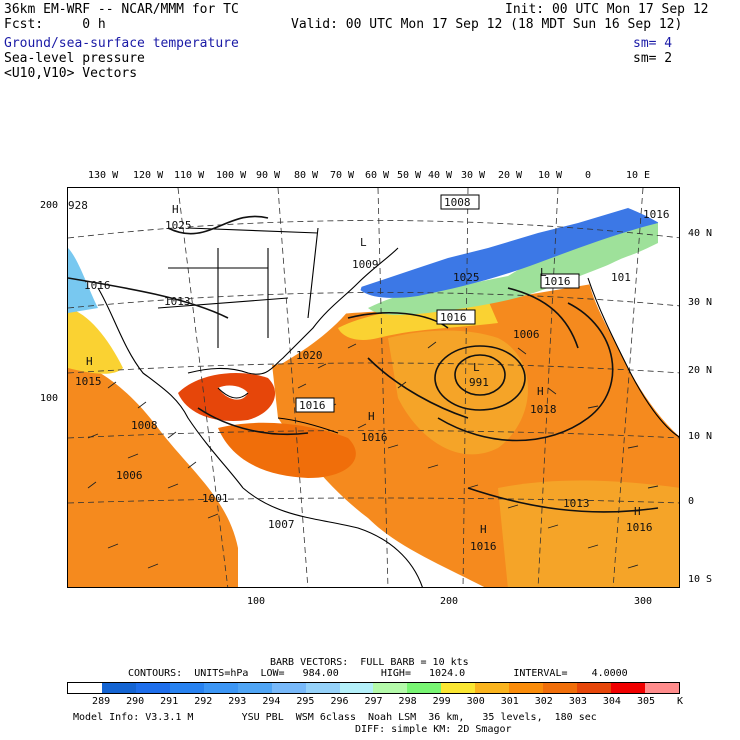  What do you see at coordinates (577, 701) in the screenshot?
I see `colorbar-tick-label: 303` at bounding box center [577, 701].